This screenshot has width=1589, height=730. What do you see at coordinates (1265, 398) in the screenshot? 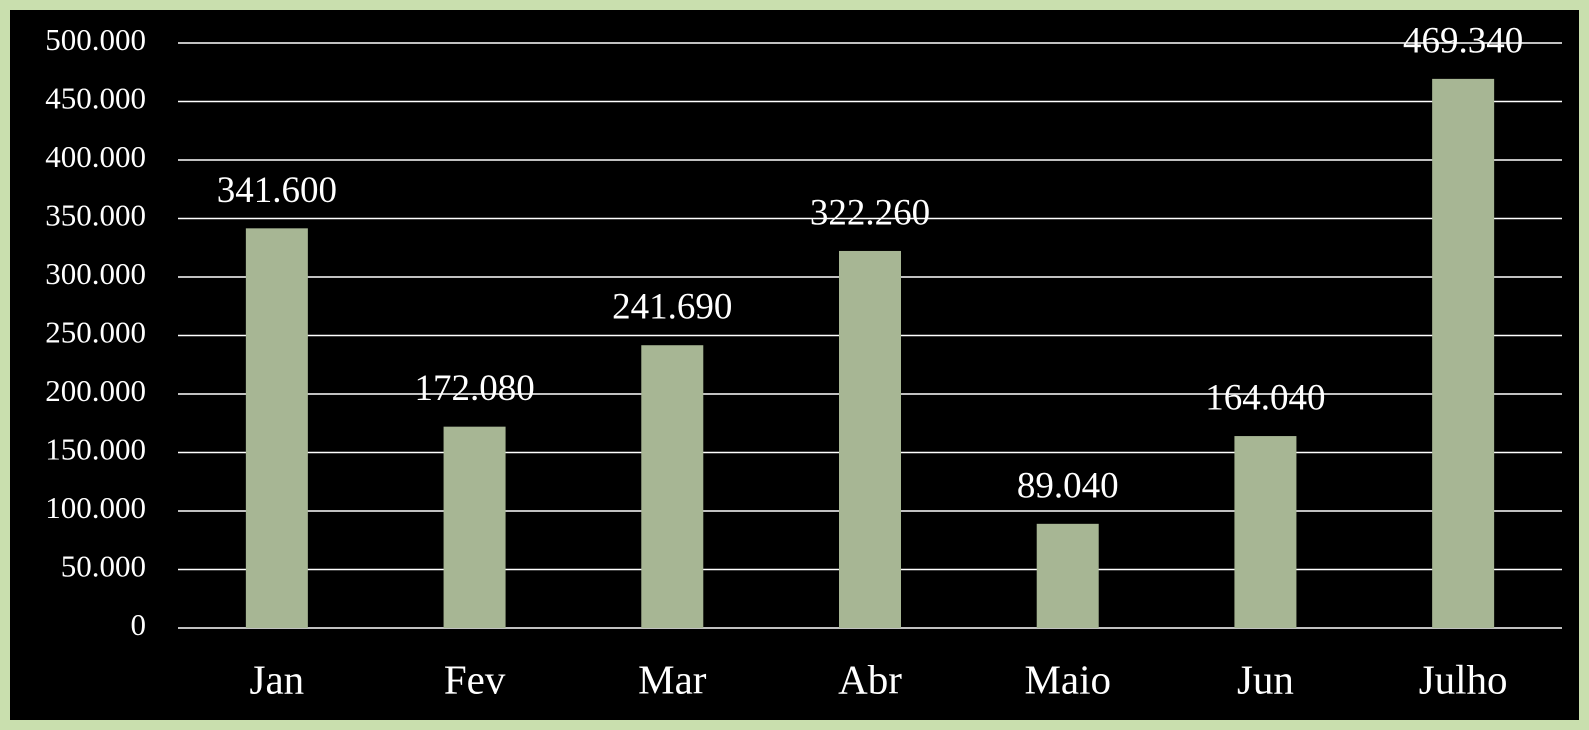
I see `data-label: 164.040` at bounding box center [1265, 398].